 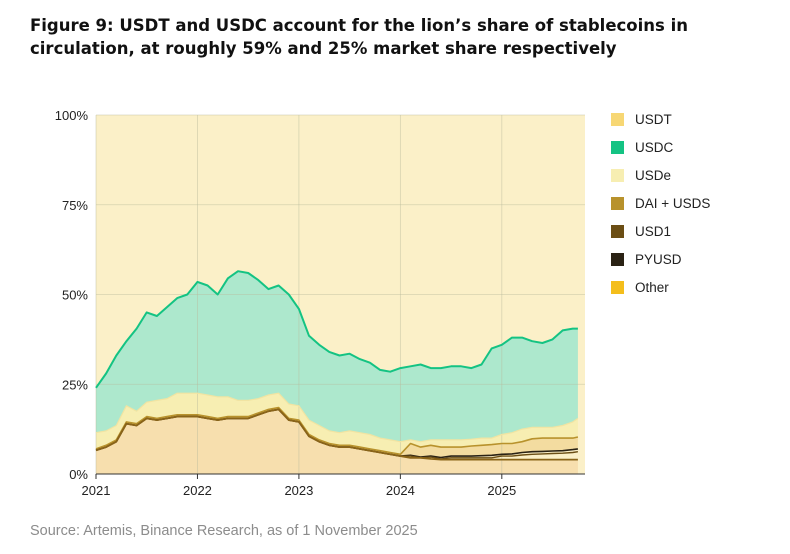 I want to click on legend-item-other: Other, so click(x=660, y=287).